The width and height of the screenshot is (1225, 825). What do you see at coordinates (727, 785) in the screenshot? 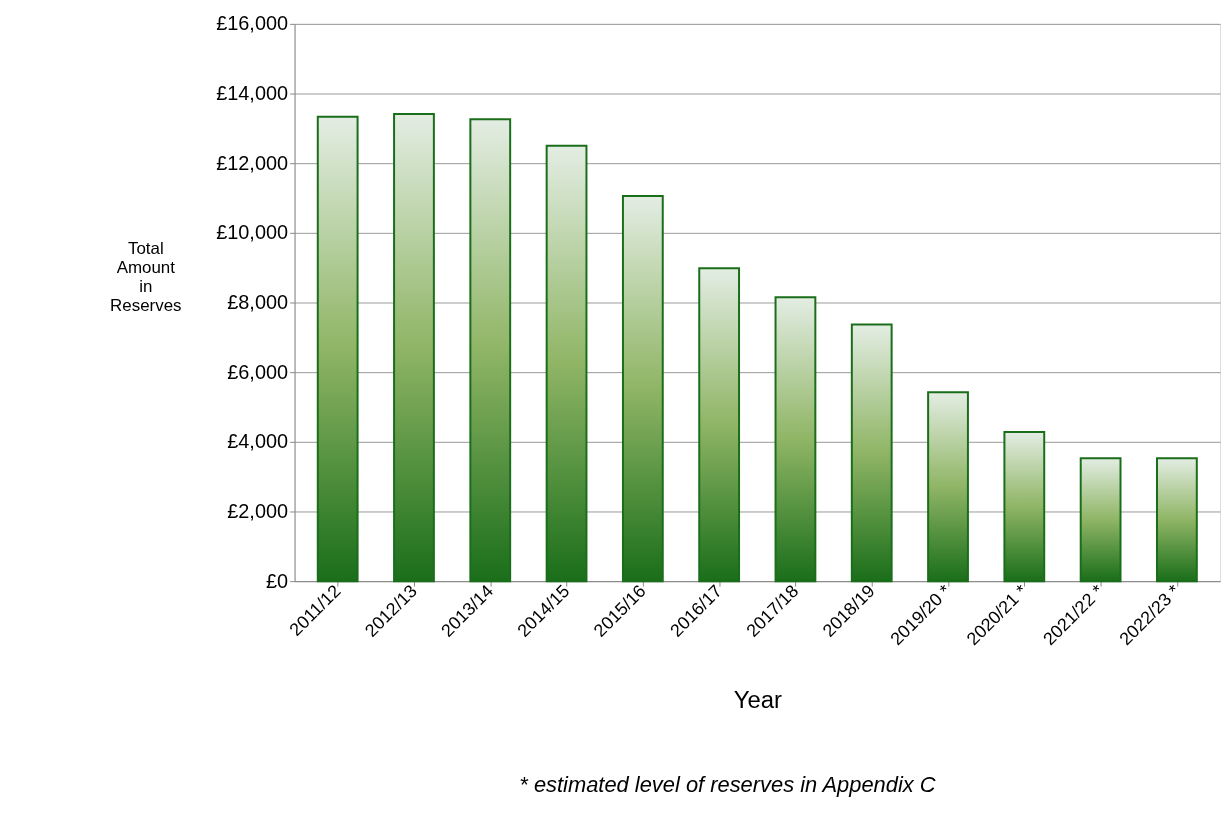
I see `text: * estimated level of reserves in Appendix C` at bounding box center [727, 785].